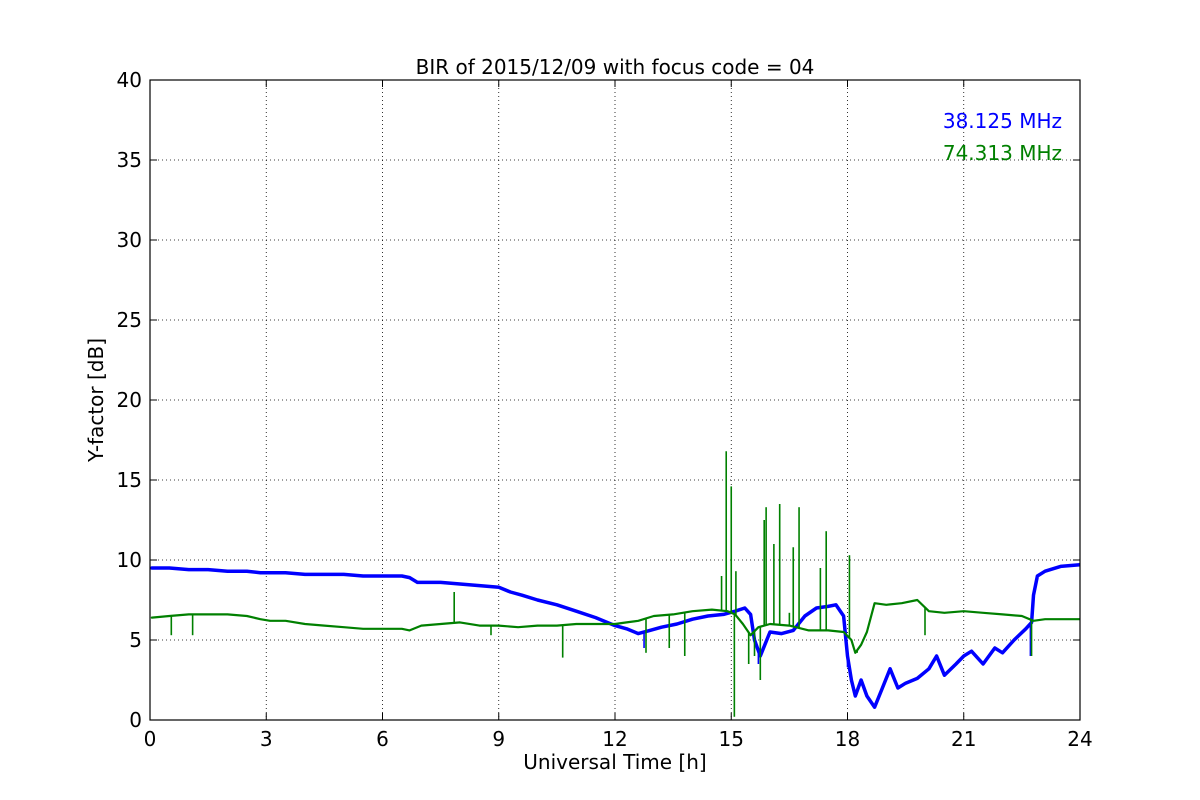 Image resolution: width=1200 pixels, height=800 pixels. What do you see at coordinates (135, 720) in the screenshot?
I see `y-tick-label: 0` at bounding box center [135, 720].